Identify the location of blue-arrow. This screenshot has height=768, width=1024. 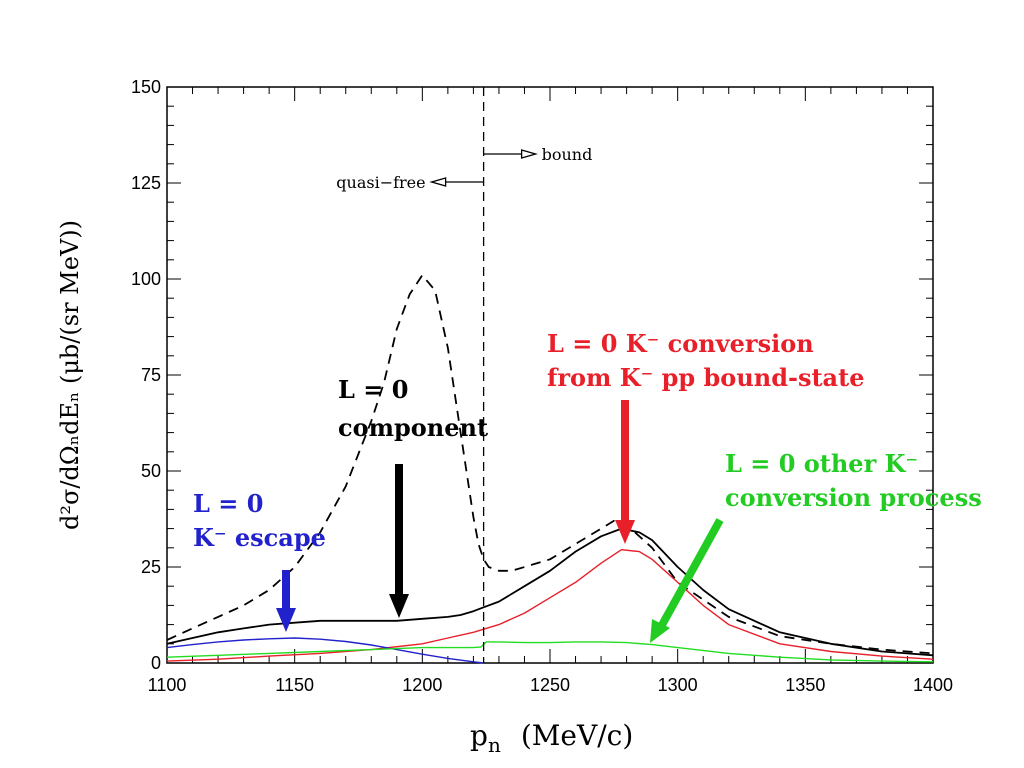
(286, 601).